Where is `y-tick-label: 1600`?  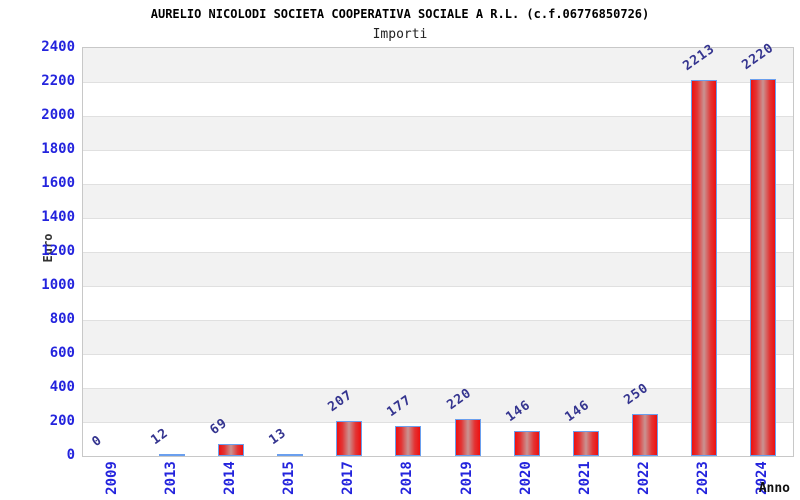 y-tick-label: 1600 is located at coordinates (58, 183).